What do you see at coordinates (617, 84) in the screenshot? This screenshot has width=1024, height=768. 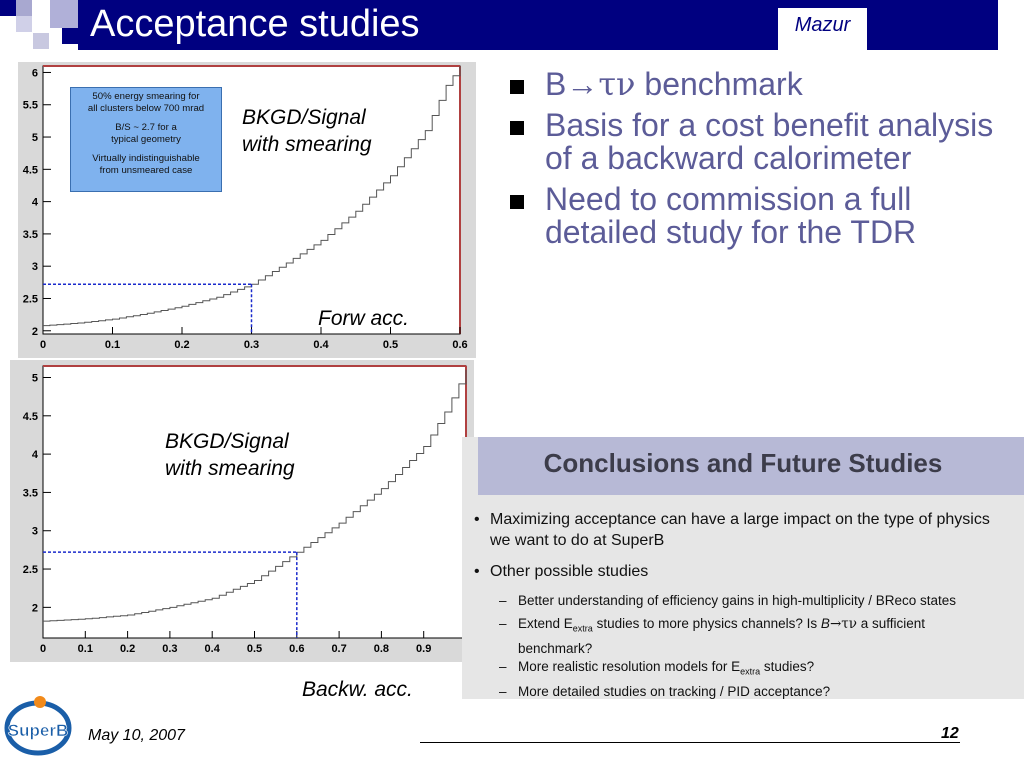 I see `greek-symbol: τν` at bounding box center [617, 84].